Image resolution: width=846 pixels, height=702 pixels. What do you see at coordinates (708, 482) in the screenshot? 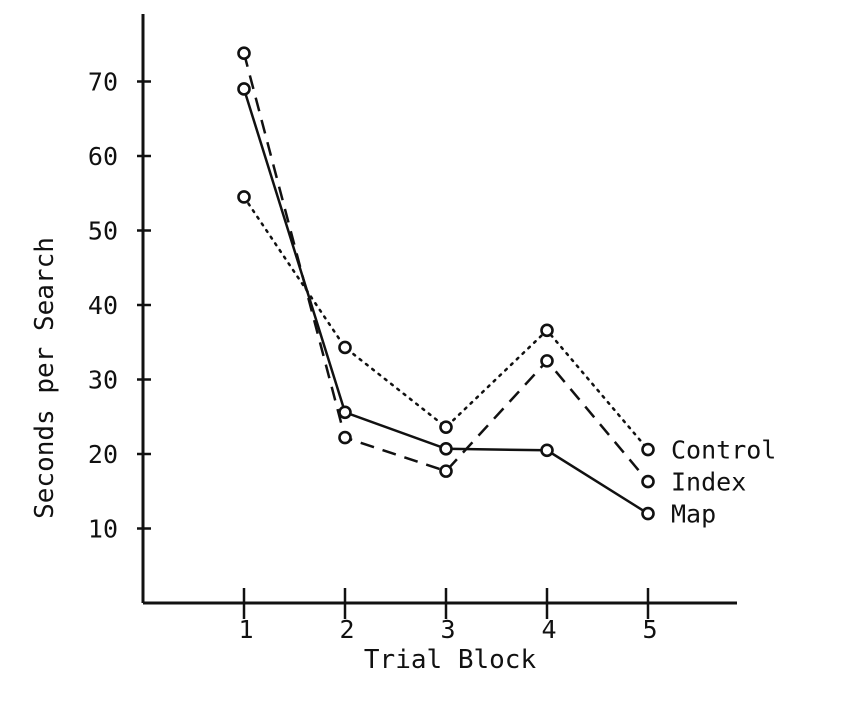
I see `series-label-index: Index` at bounding box center [708, 482].